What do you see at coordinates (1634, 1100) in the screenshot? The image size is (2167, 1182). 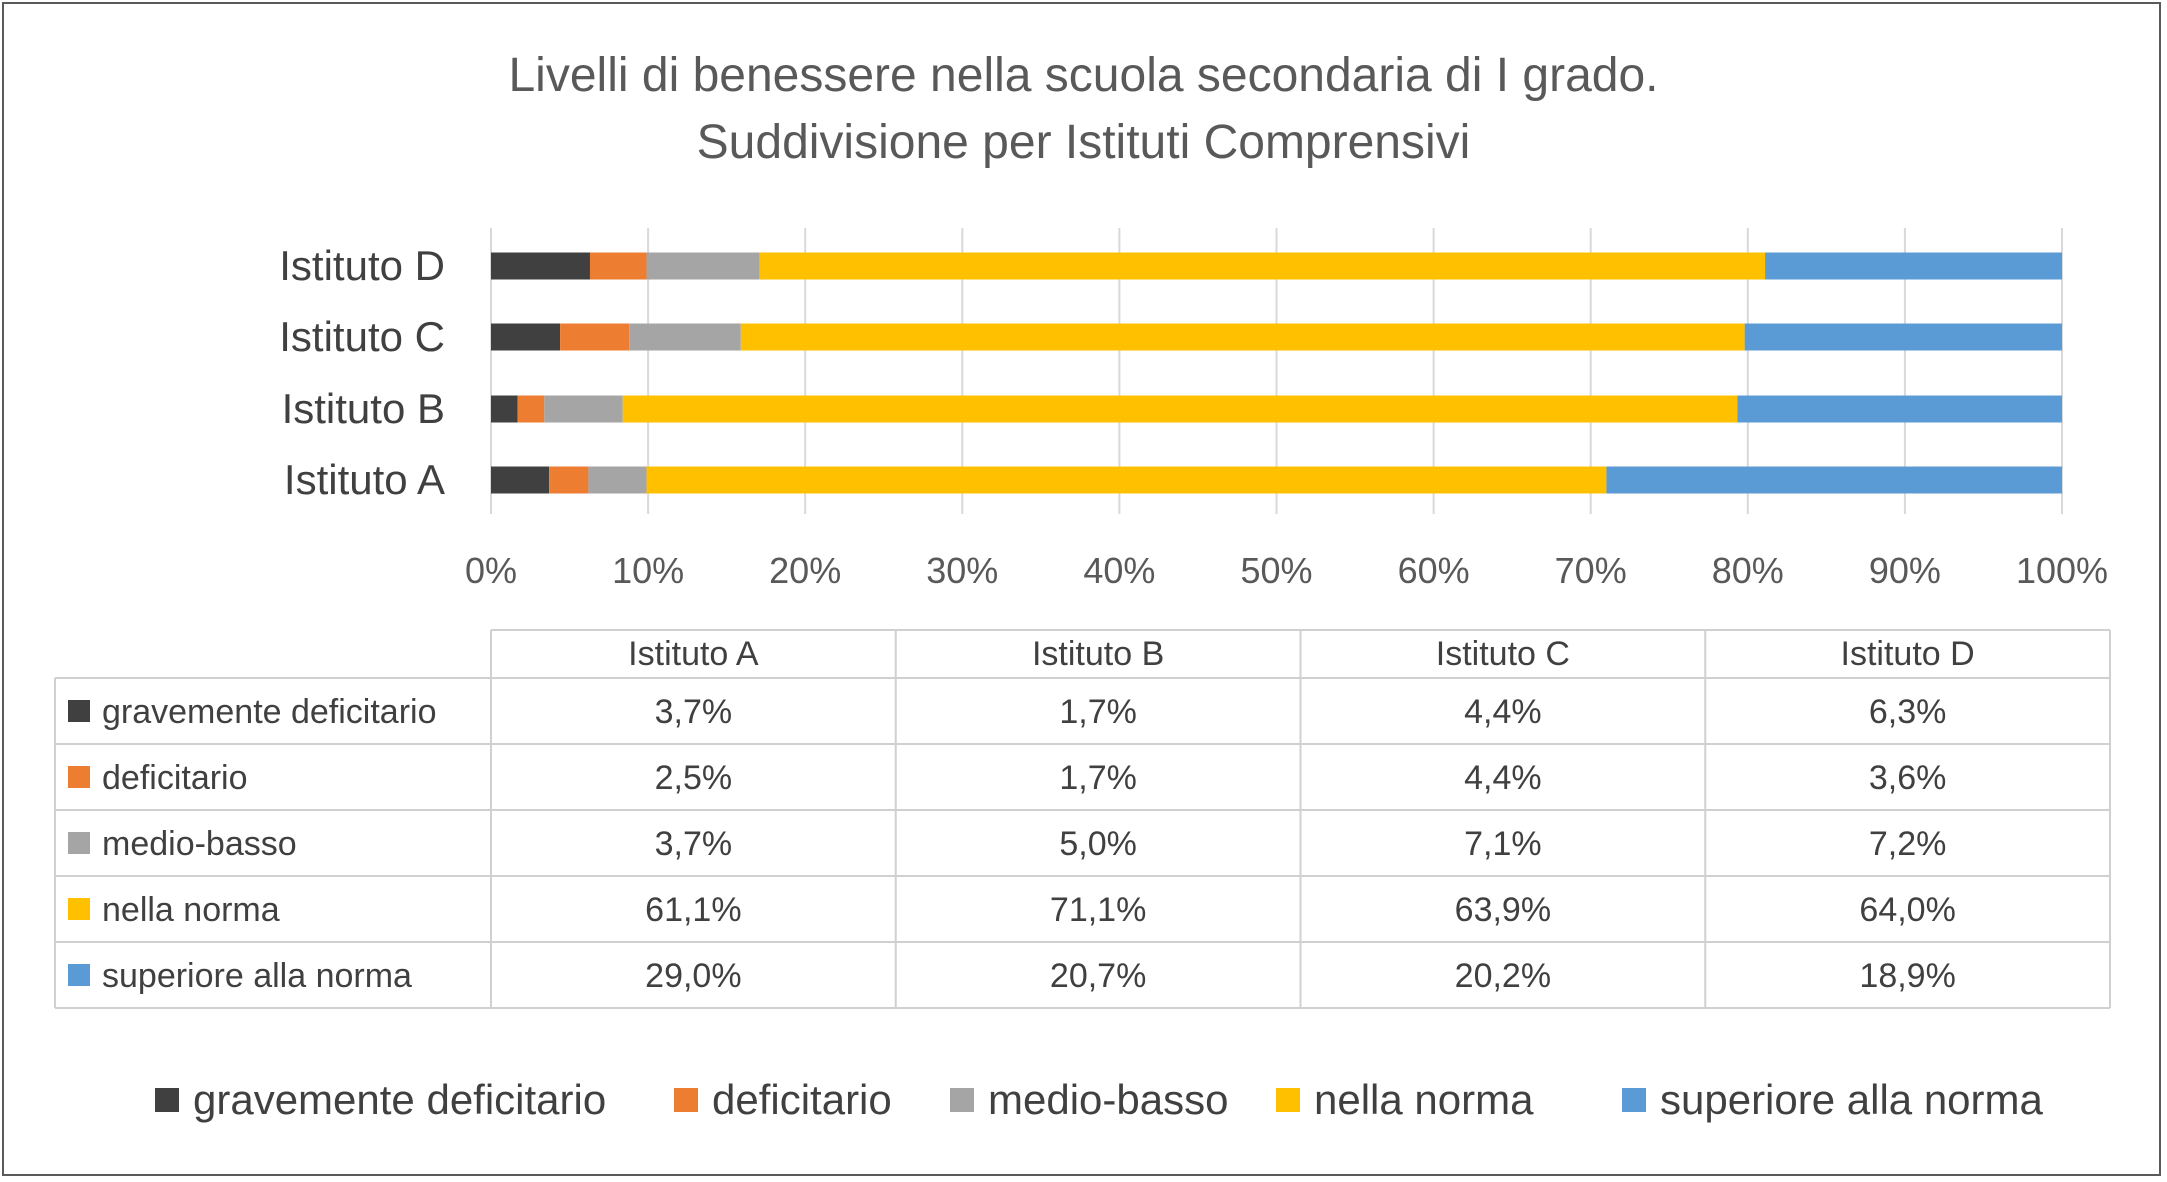 I see `legend-key-superiore-alla-norma` at bounding box center [1634, 1100].